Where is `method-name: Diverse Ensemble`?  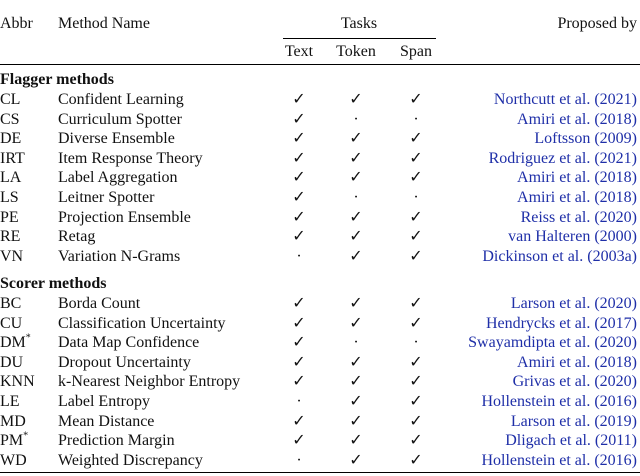 method-name: Diverse Ensemble is located at coordinates (116, 139).